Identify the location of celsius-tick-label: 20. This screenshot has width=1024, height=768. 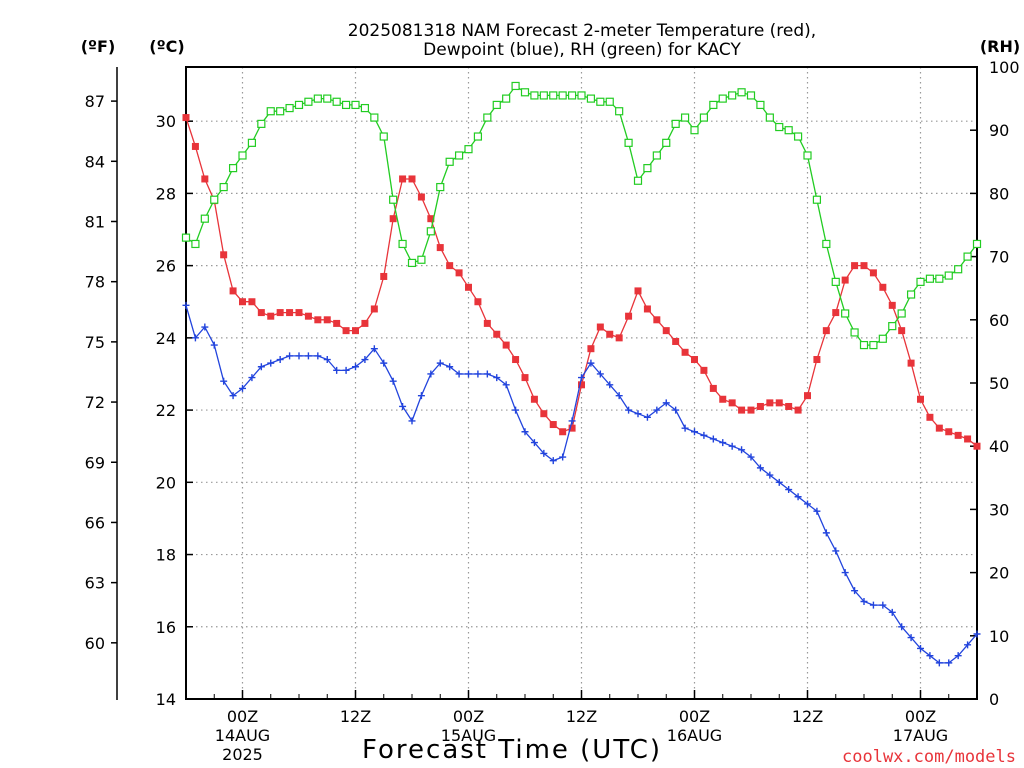
(166, 482).